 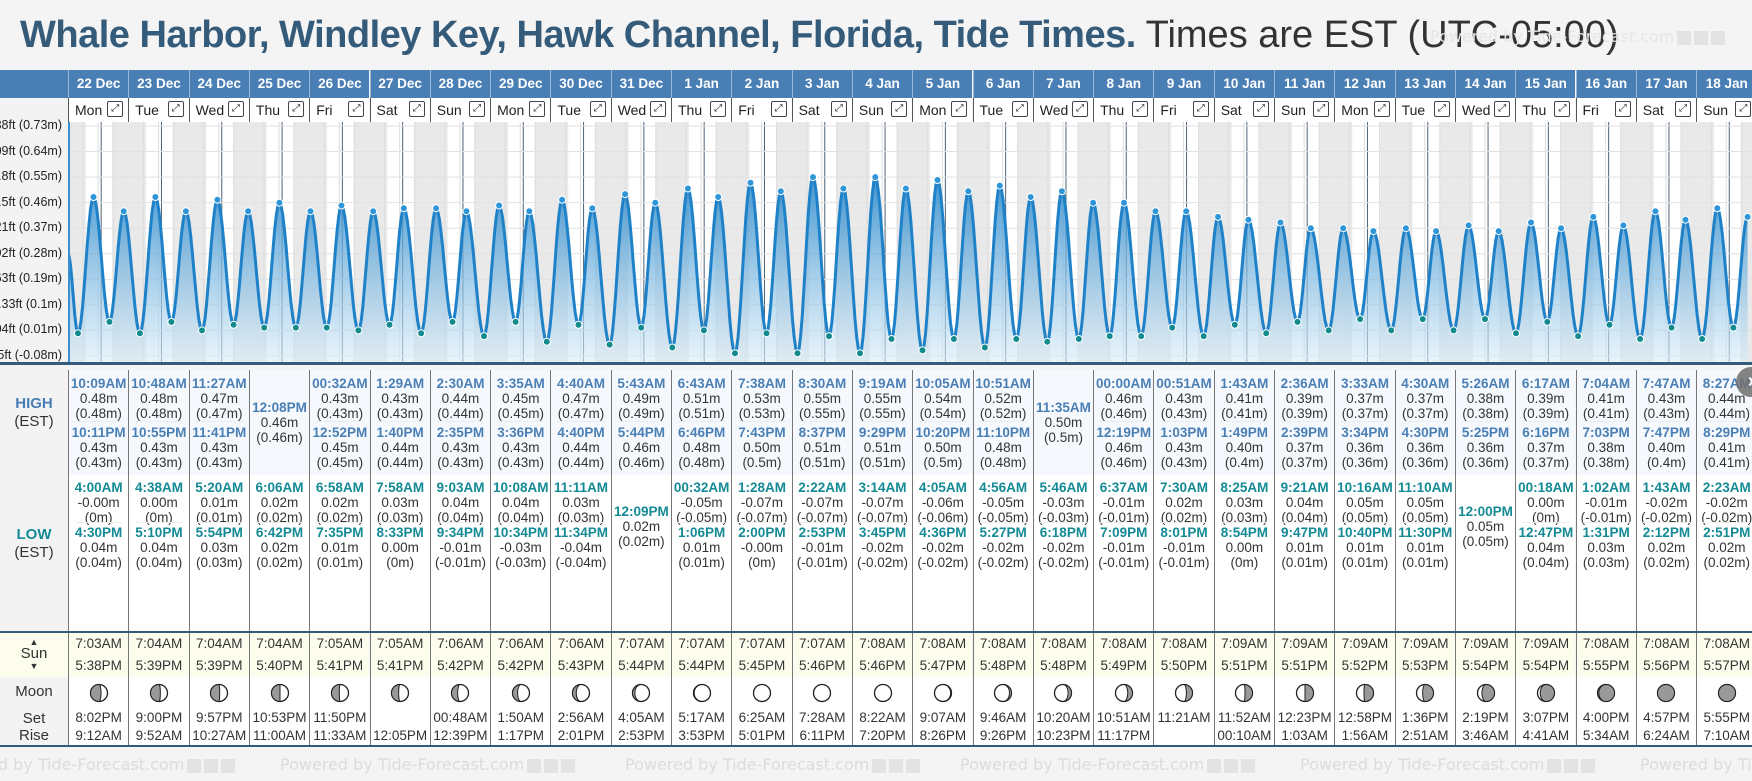 I want to click on moonrise-time: 11:00AM, so click(x=280, y=735).